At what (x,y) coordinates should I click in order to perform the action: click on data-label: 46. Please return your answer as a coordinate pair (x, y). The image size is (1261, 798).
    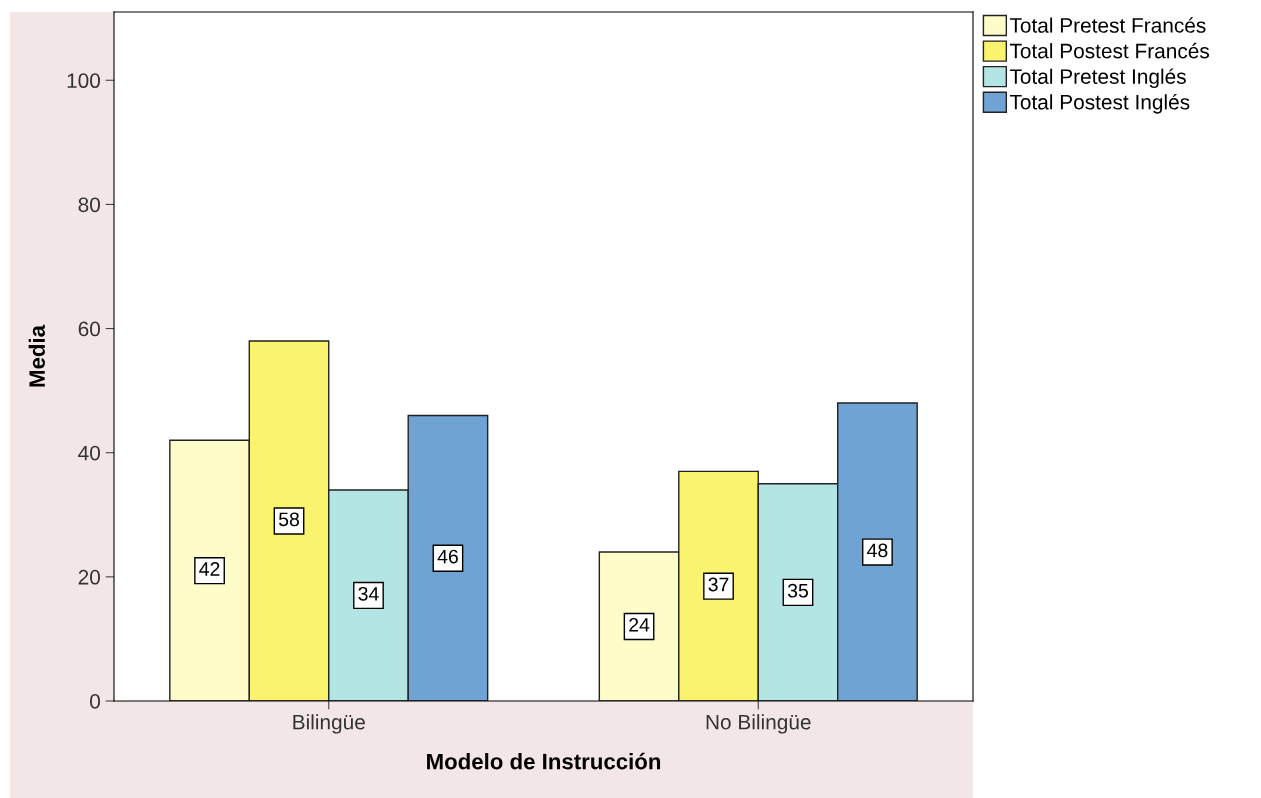
    Looking at the image, I should click on (447, 556).